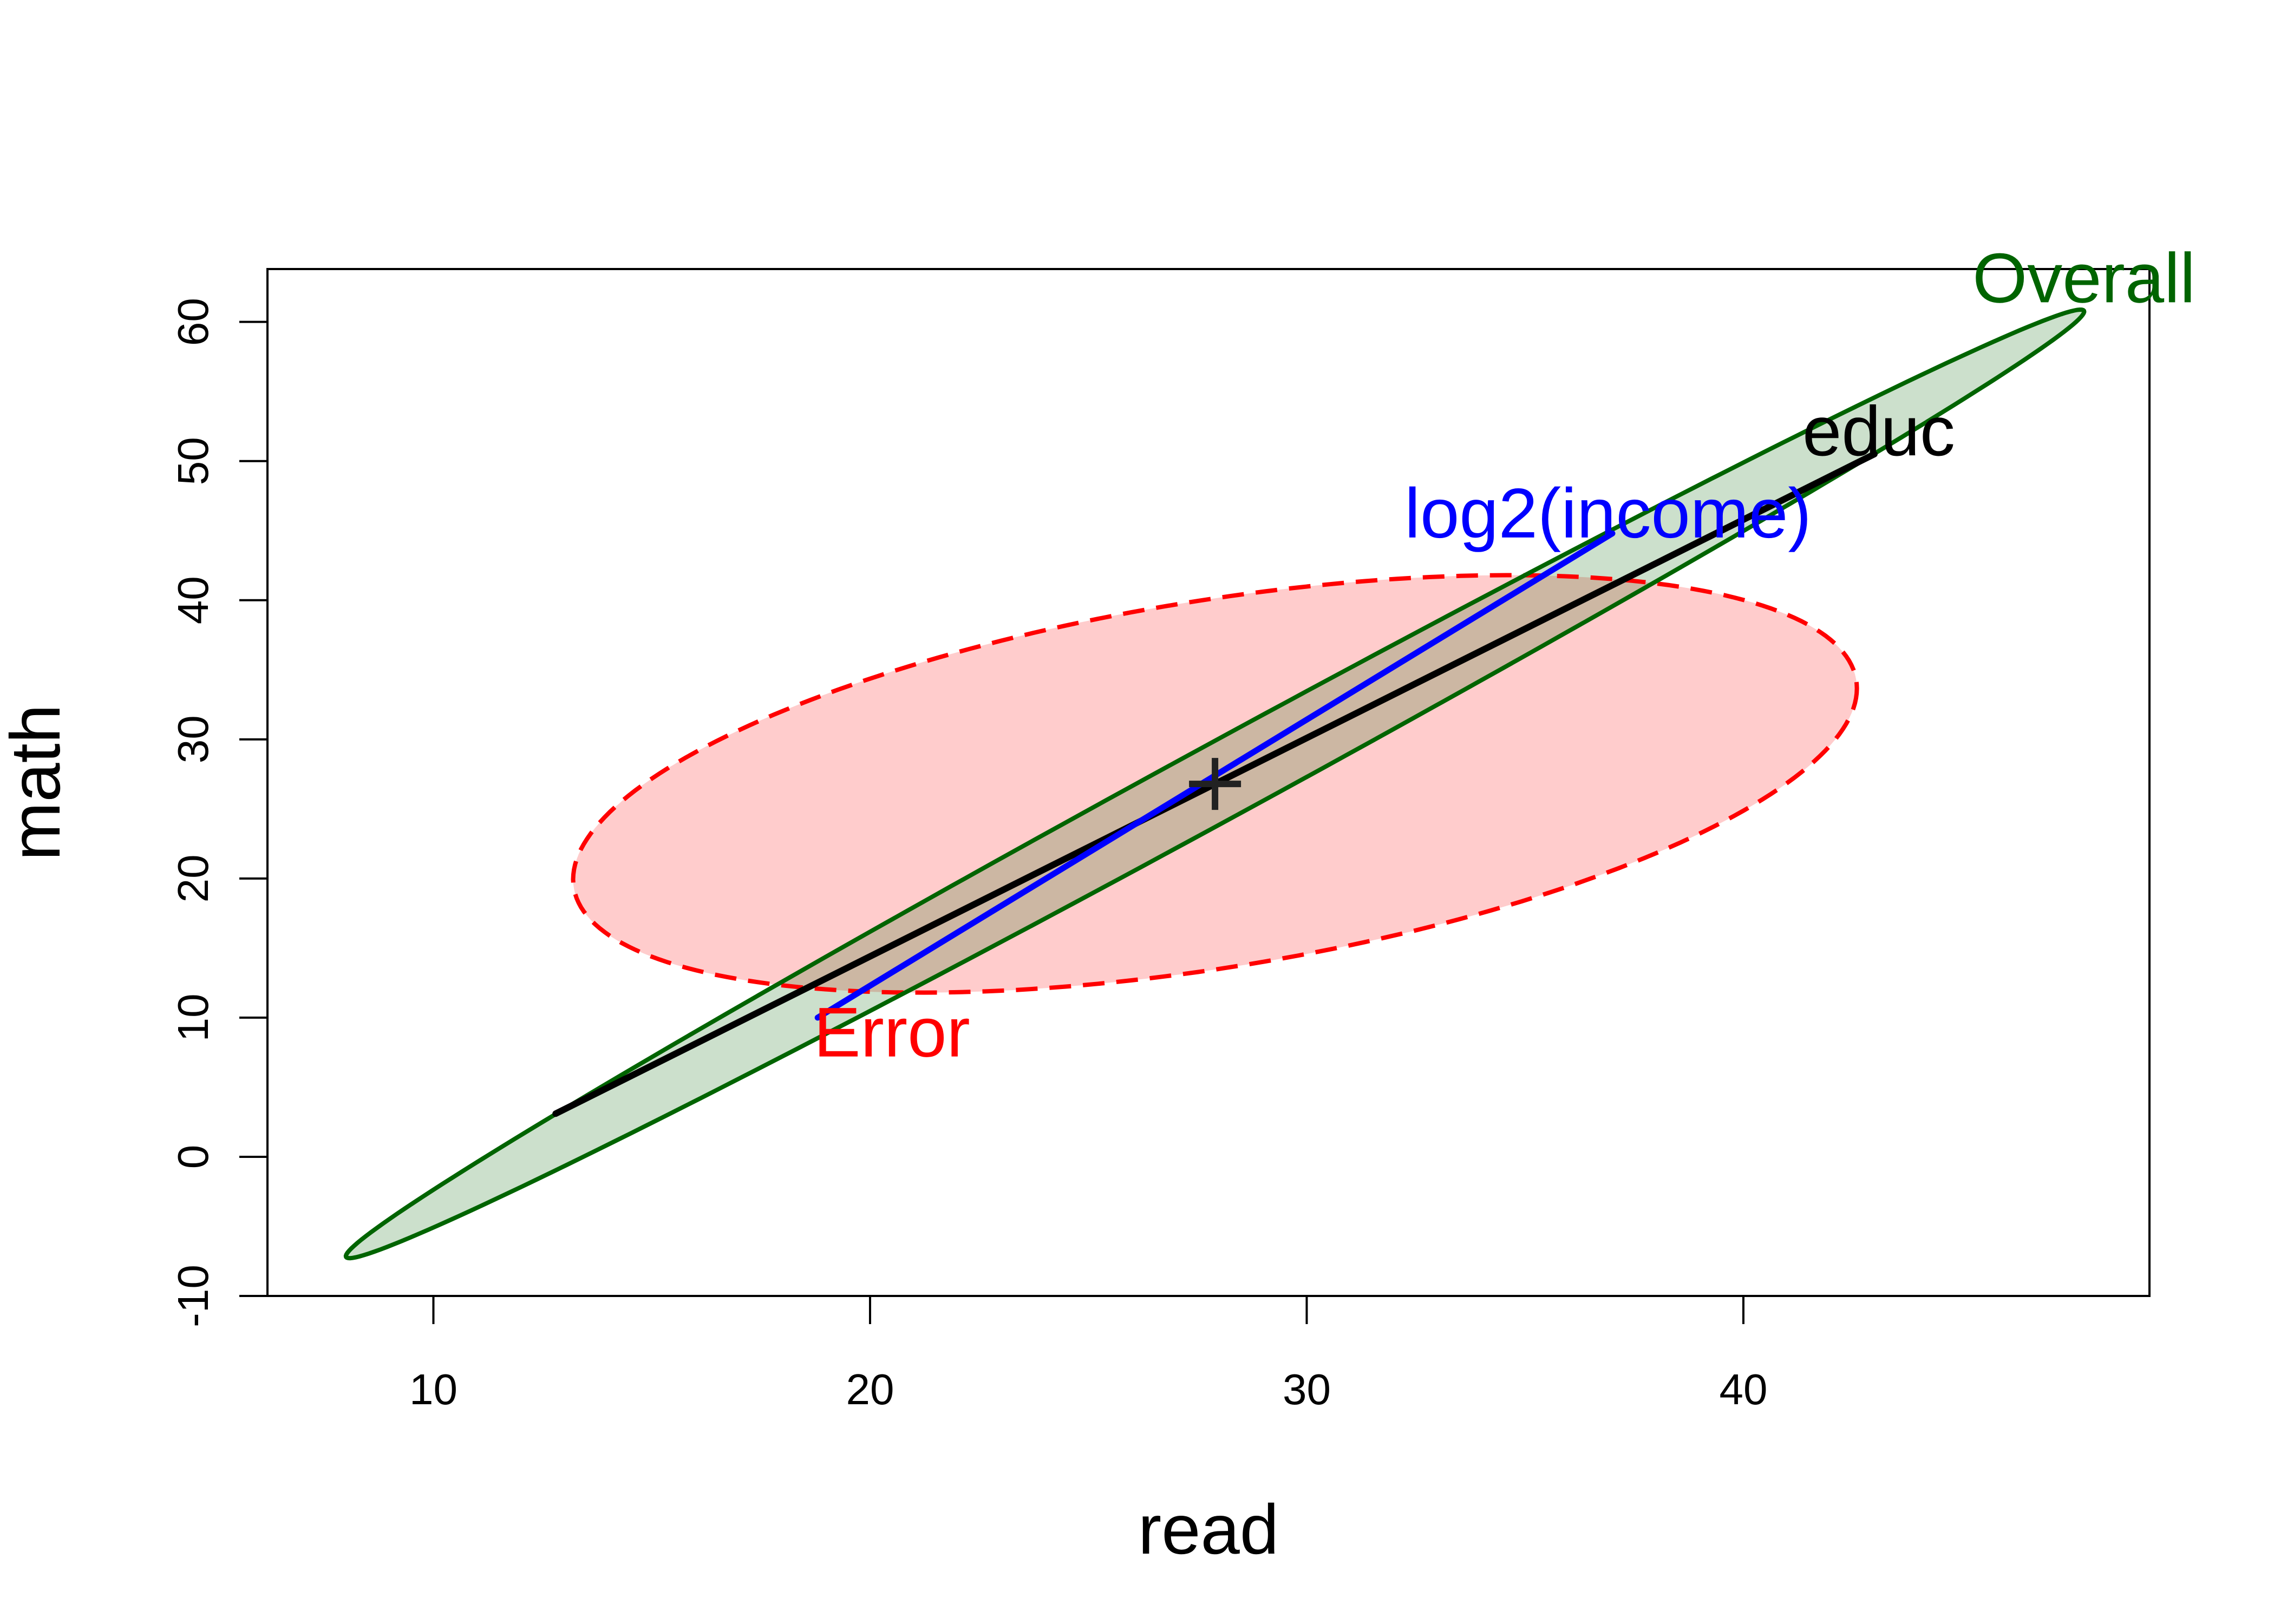 This screenshot has height=1624, width=2274. Describe the element at coordinates (434, 1389) in the screenshot. I see `x-tick-label: 10` at that location.